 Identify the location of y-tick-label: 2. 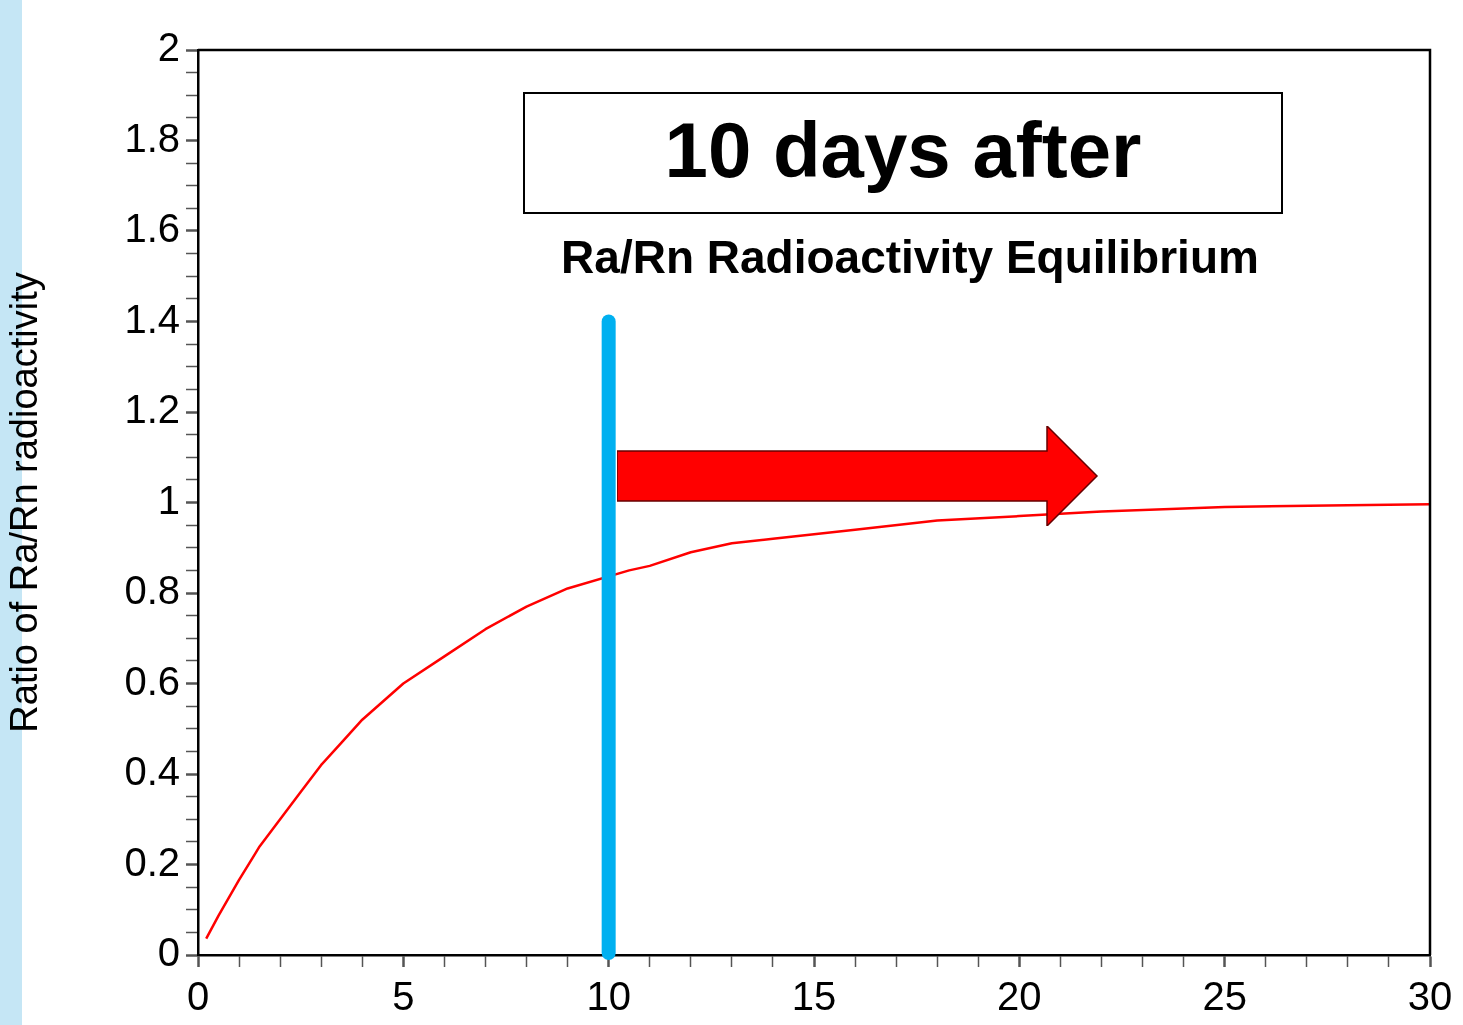
(168, 47).